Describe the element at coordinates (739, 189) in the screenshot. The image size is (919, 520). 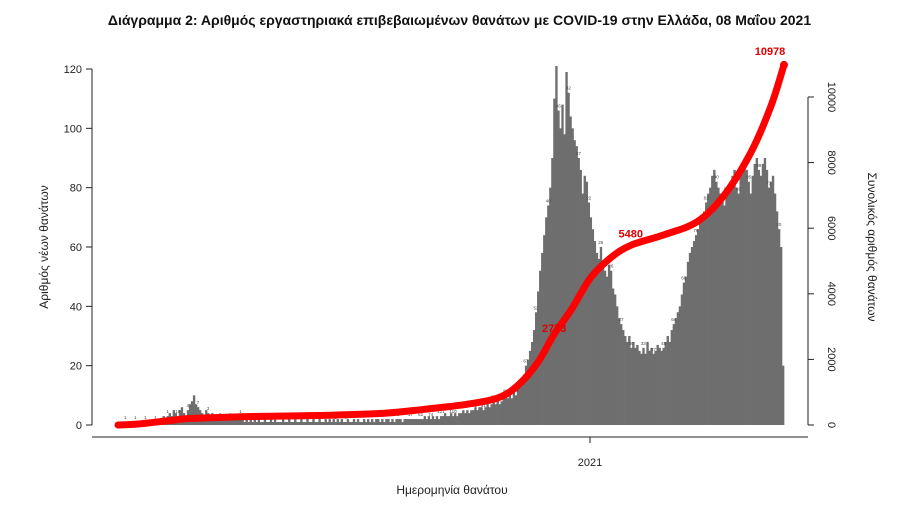
I see `bar-value-label: 92` at that location.